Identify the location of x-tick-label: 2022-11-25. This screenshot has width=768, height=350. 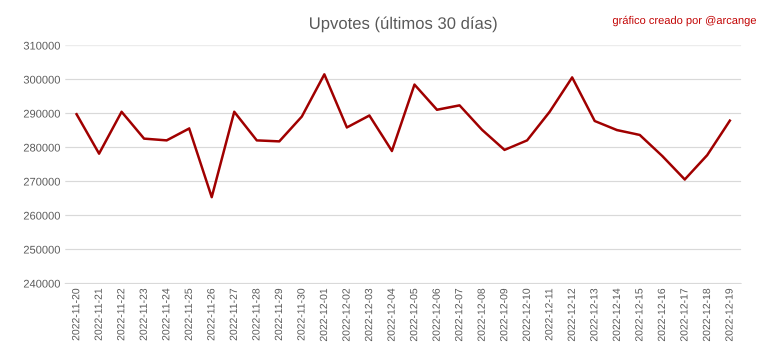
(188, 314).